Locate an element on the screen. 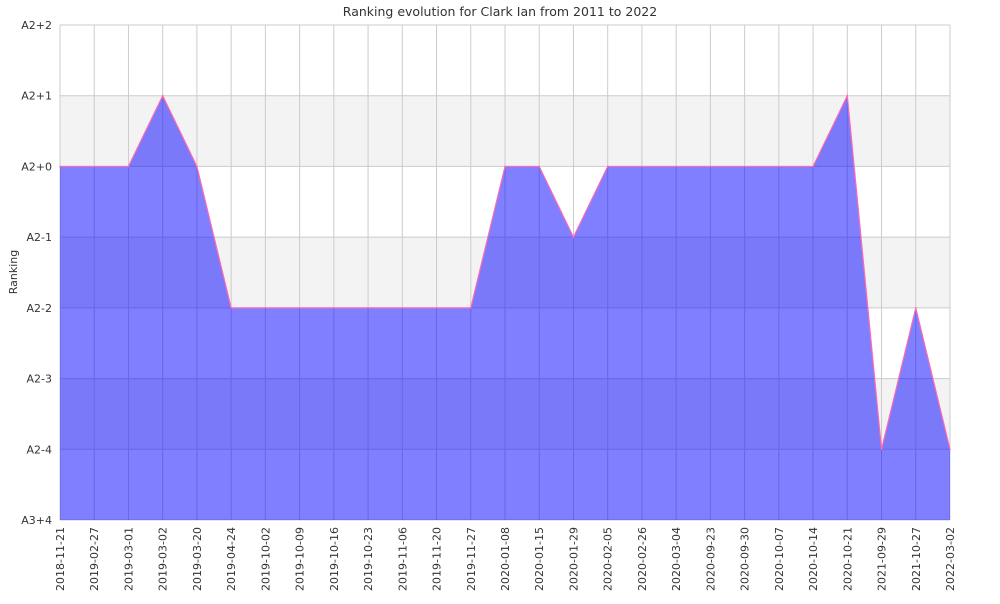 This screenshot has height=604, width=1000. x-tick-label: 2021-09-29 is located at coordinates (882, 559).